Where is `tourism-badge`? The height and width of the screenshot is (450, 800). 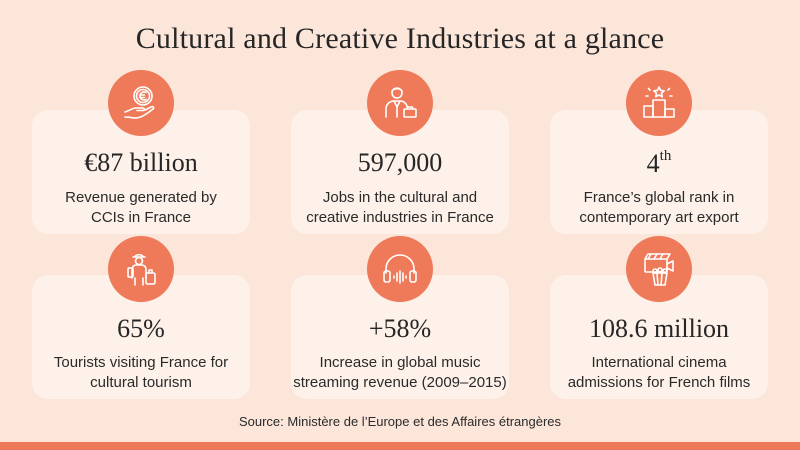
tourism-badge is located at coordinates (141, 269).